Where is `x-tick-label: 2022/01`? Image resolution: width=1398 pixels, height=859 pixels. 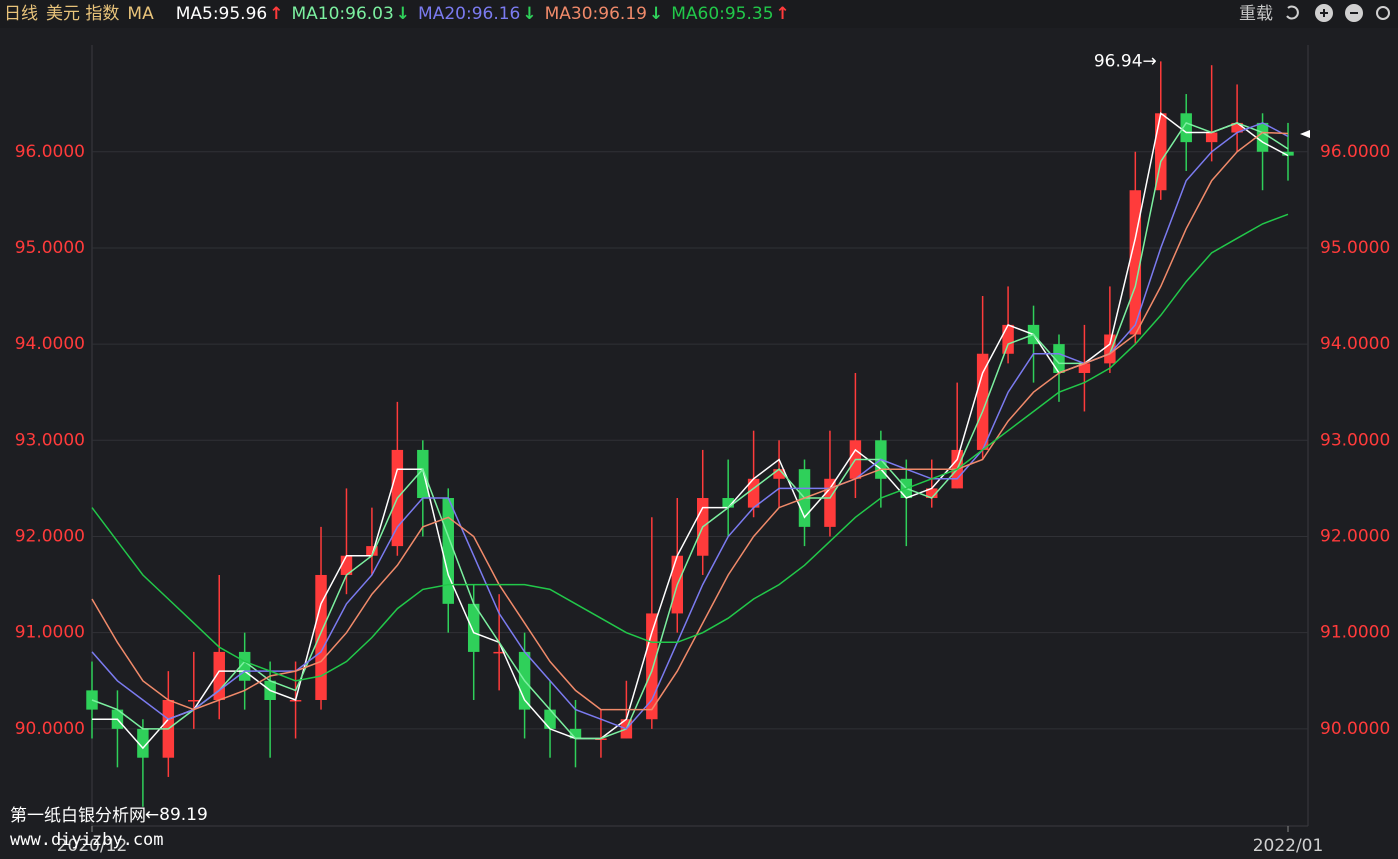
x-tick-label: 2022/01 is located at coordinates (1288, 846).